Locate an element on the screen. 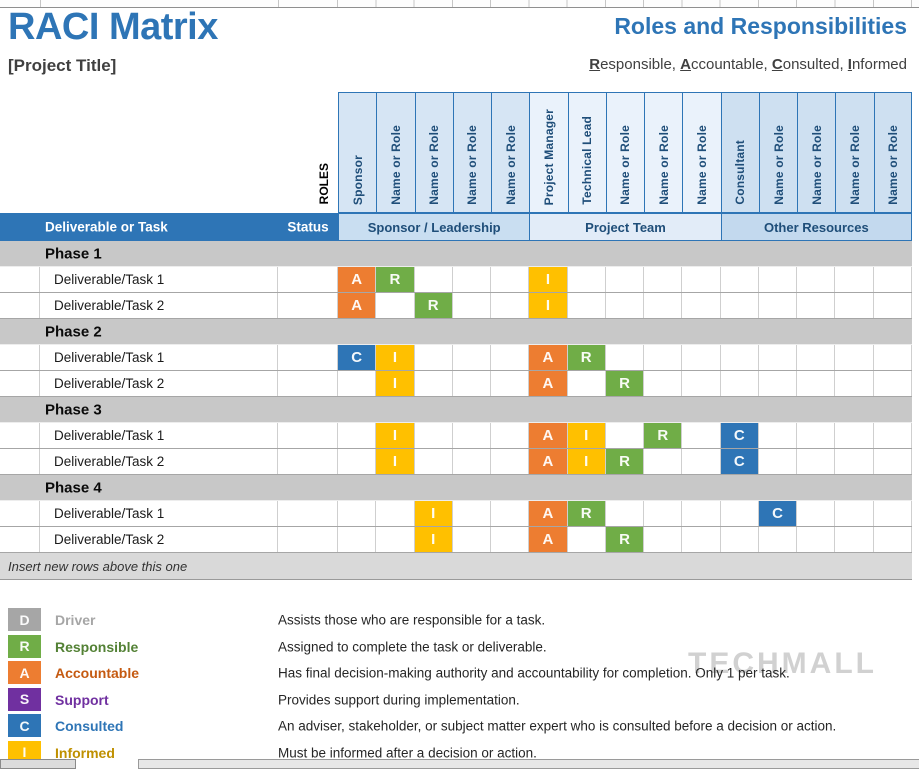 Image resolution: width=919 pixels, height=769 pixels. group-header-cell: Other Resources is located at coordinates (816, 227).